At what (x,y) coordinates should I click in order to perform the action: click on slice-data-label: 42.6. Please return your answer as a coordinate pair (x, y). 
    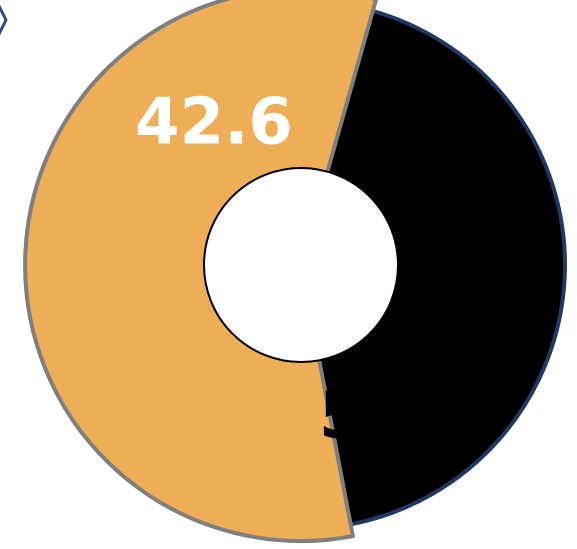
    Looking at the image, I should click on (214, 123).